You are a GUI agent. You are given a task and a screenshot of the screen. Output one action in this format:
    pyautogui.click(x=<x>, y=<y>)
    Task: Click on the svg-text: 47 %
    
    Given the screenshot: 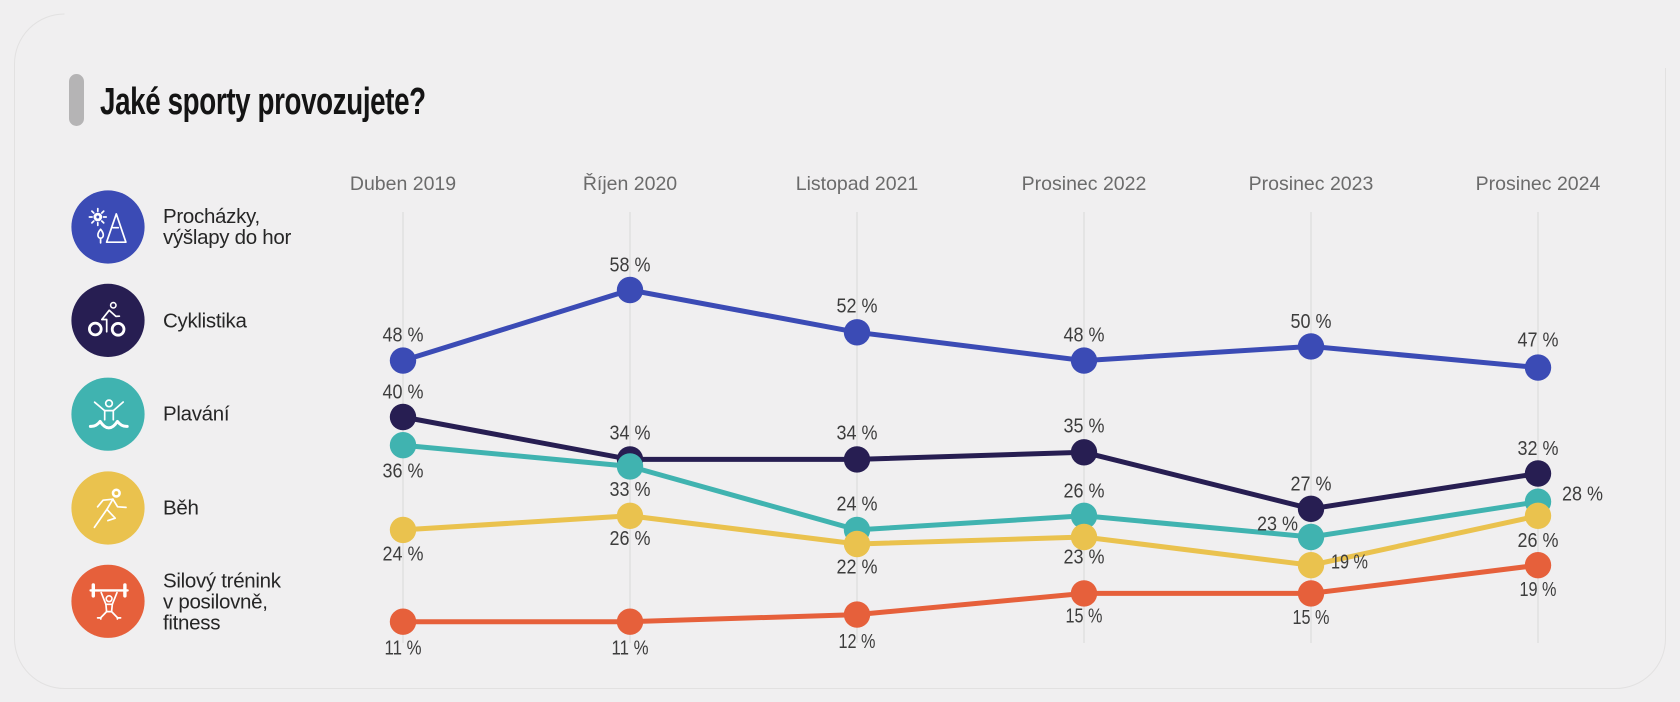 What is the action you would take?
    pyautogui.click(x=1538, y=341)
    